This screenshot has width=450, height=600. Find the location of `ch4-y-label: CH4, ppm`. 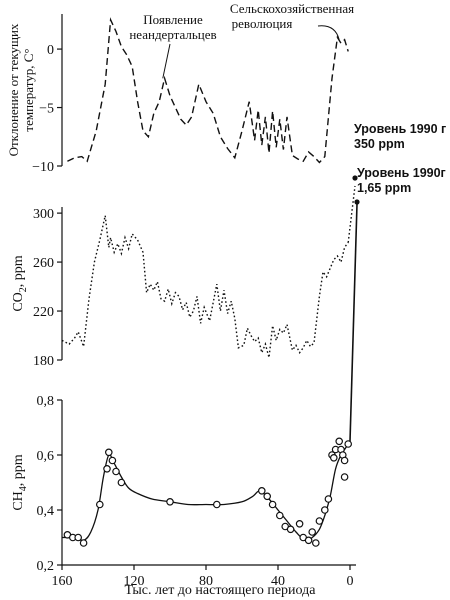

ch4-y-label: CH4, ppm is located at coordinates (20, 482).